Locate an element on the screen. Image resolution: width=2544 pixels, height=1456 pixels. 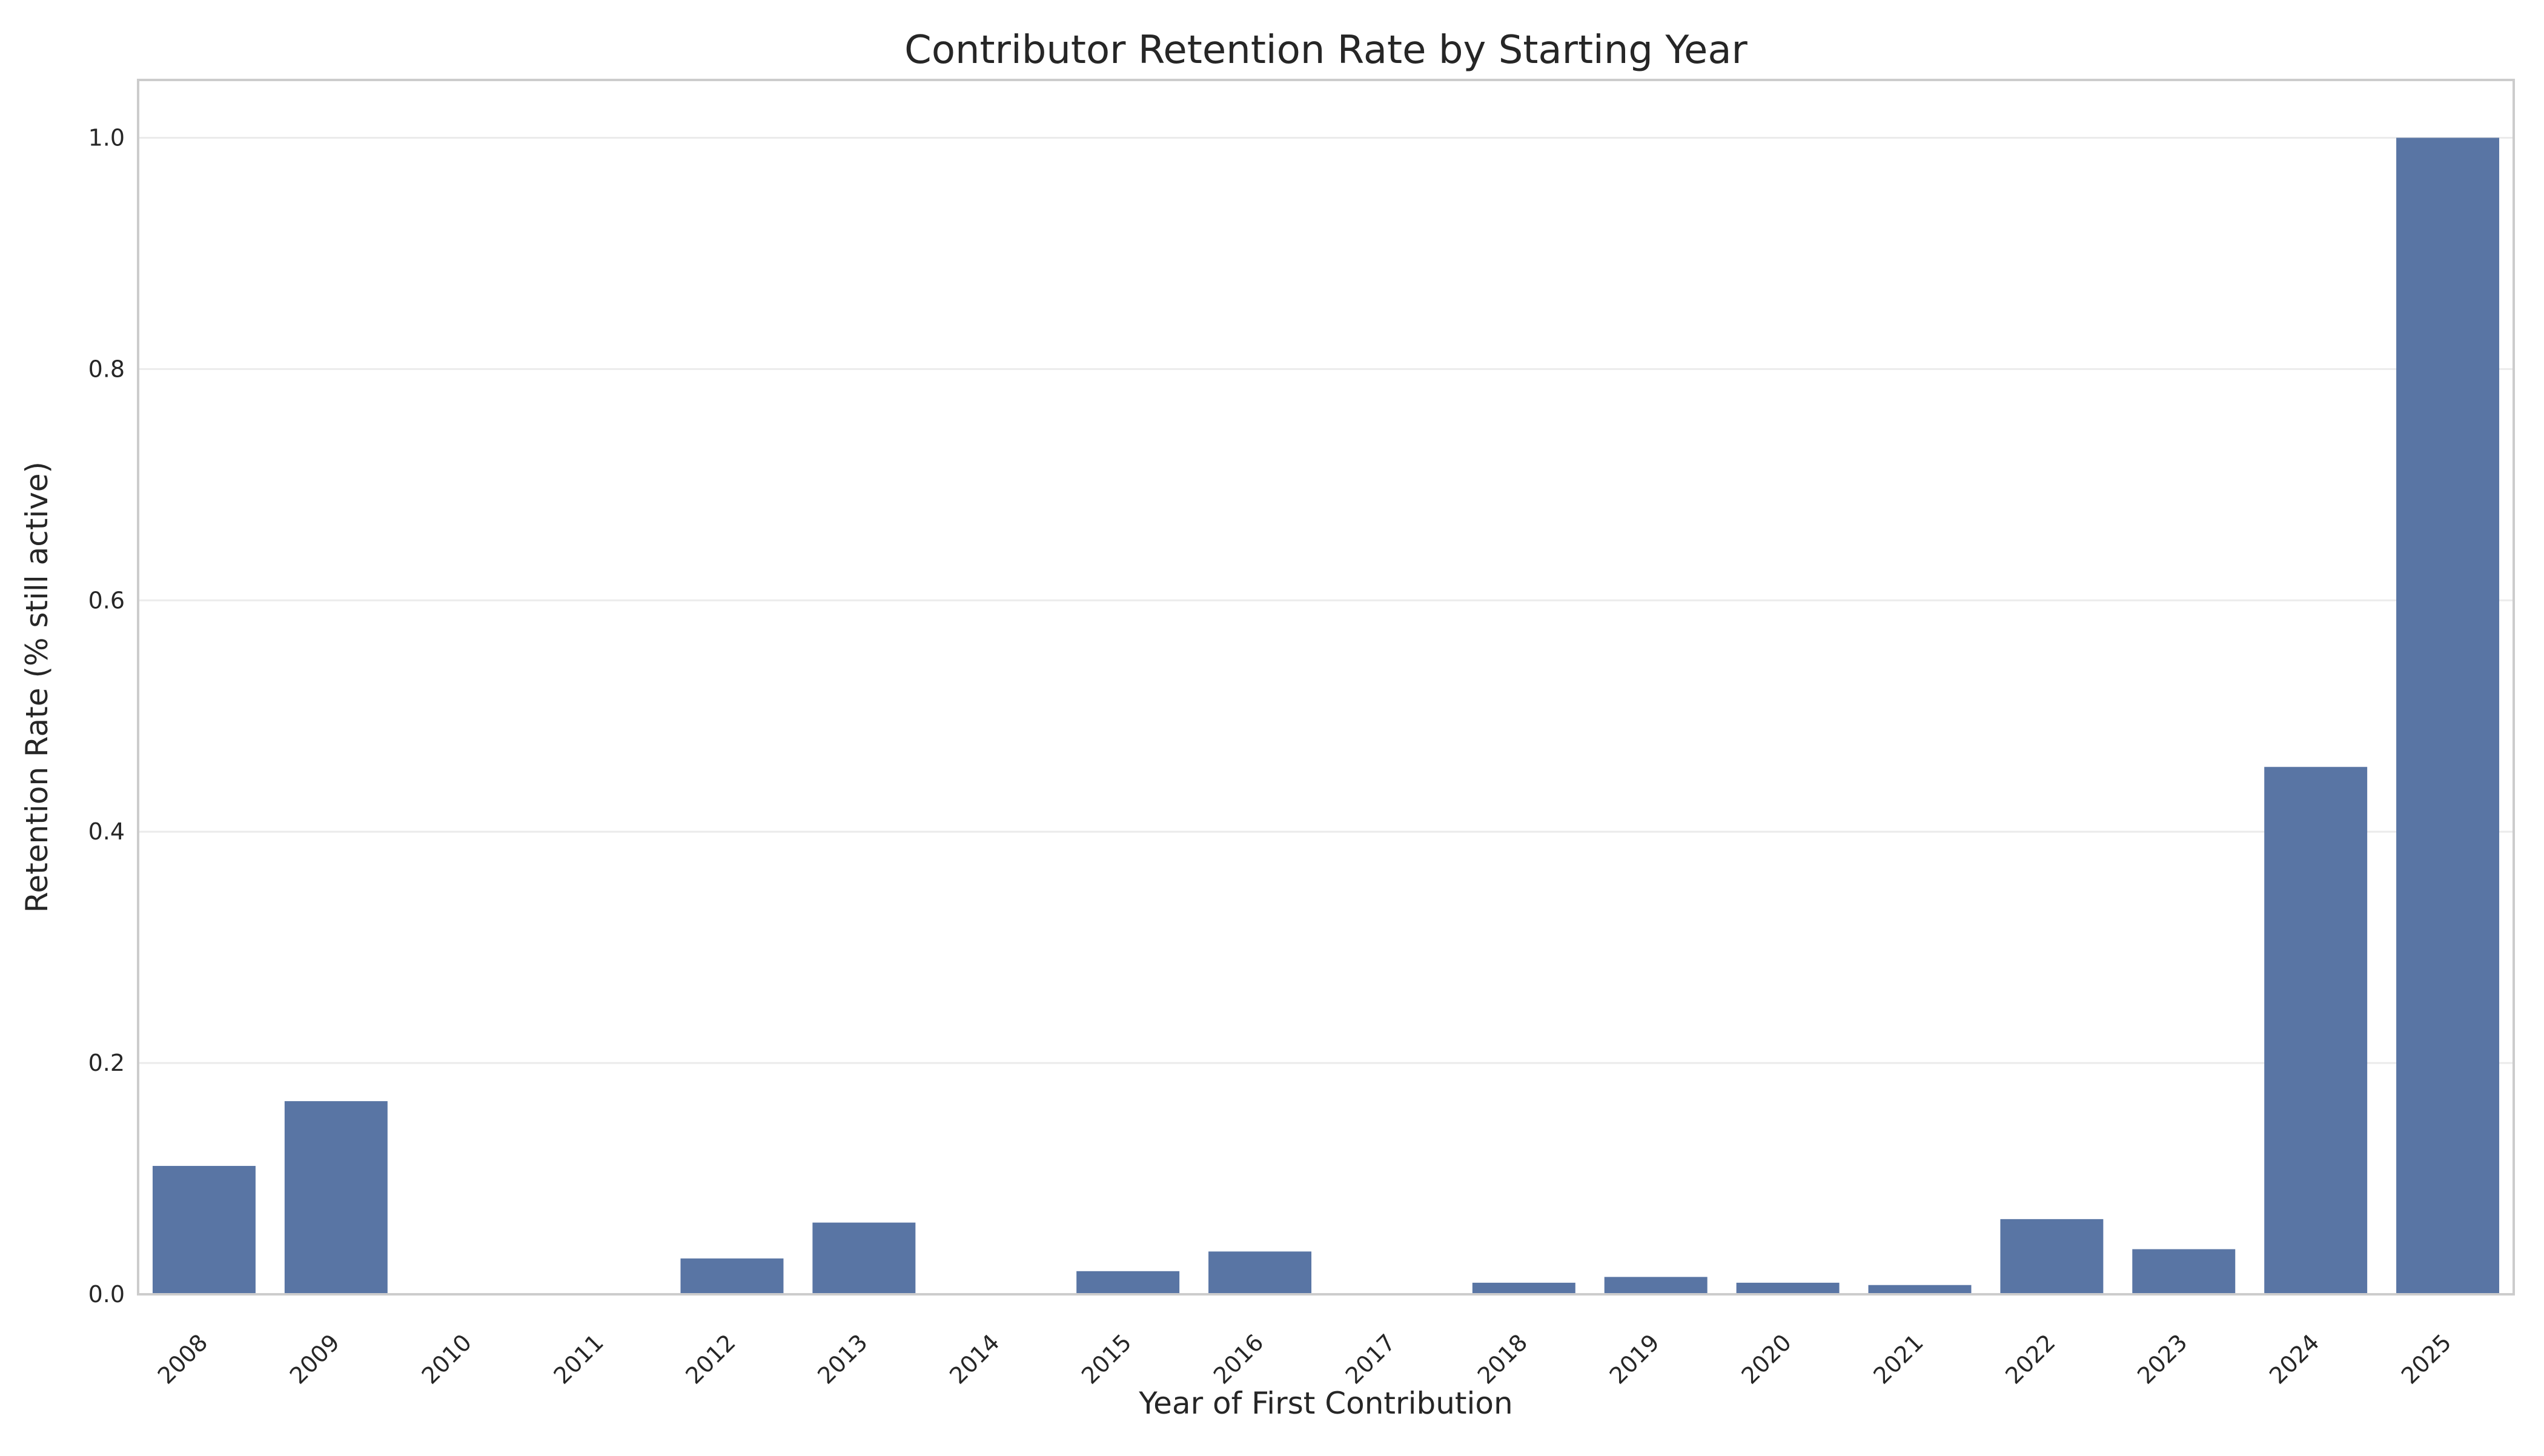
bar-2009 is located at coordinates (336, 1197).